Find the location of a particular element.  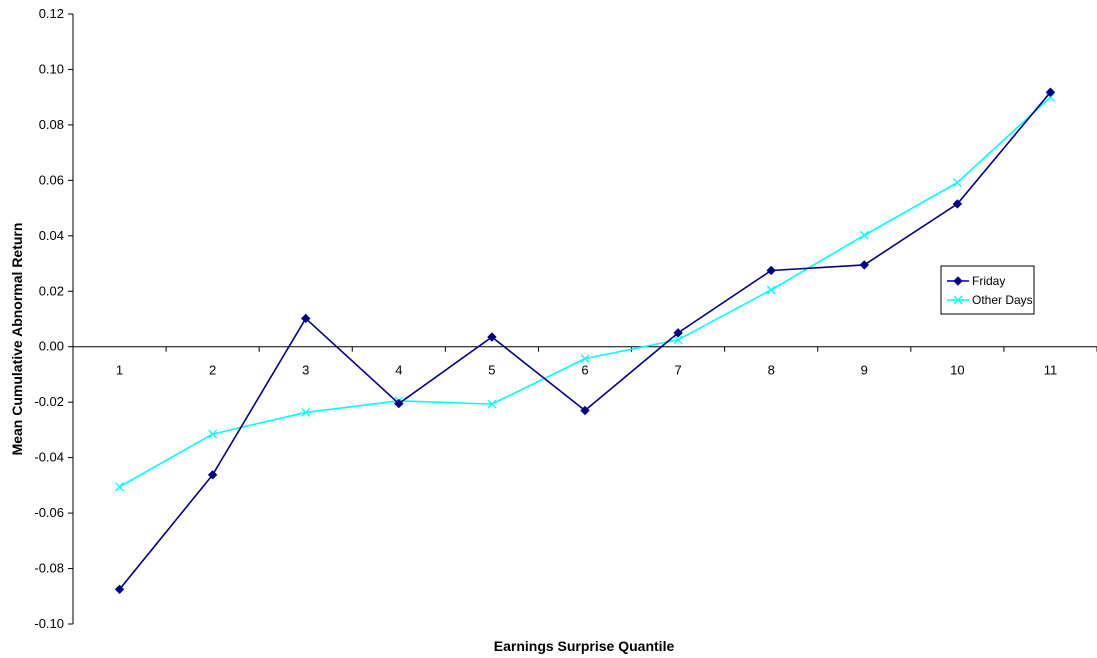

legend-box is located at coordinates (987, 290).